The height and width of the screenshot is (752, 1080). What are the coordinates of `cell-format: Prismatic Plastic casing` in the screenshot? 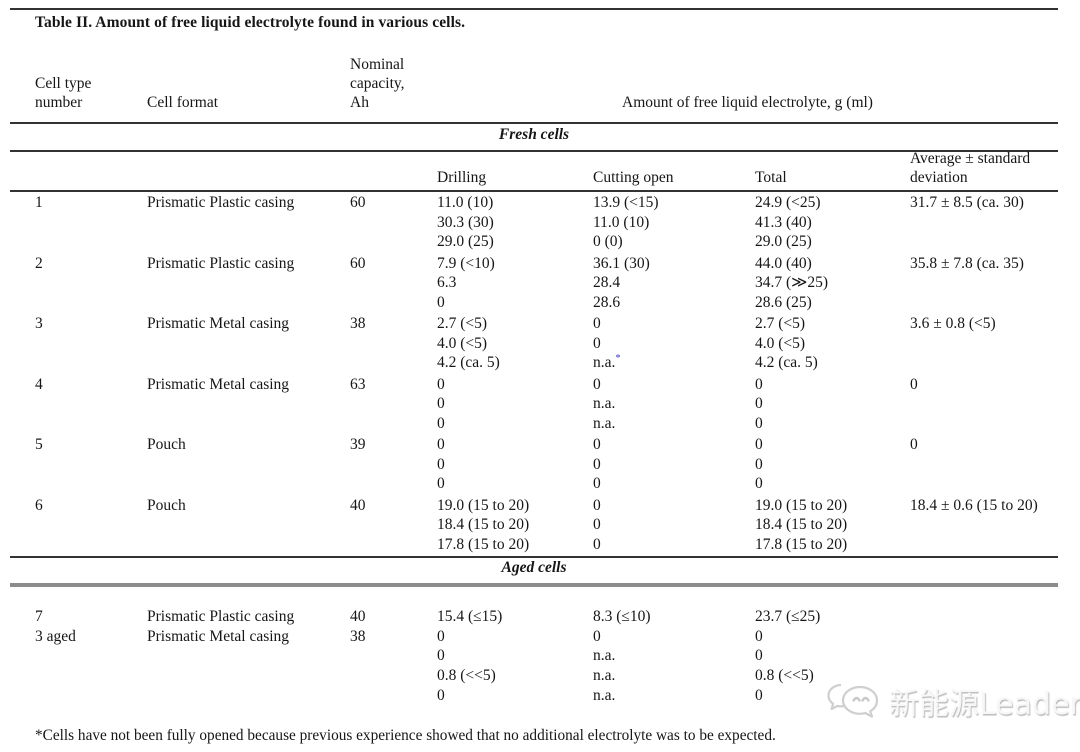 It's located at (248, 617).